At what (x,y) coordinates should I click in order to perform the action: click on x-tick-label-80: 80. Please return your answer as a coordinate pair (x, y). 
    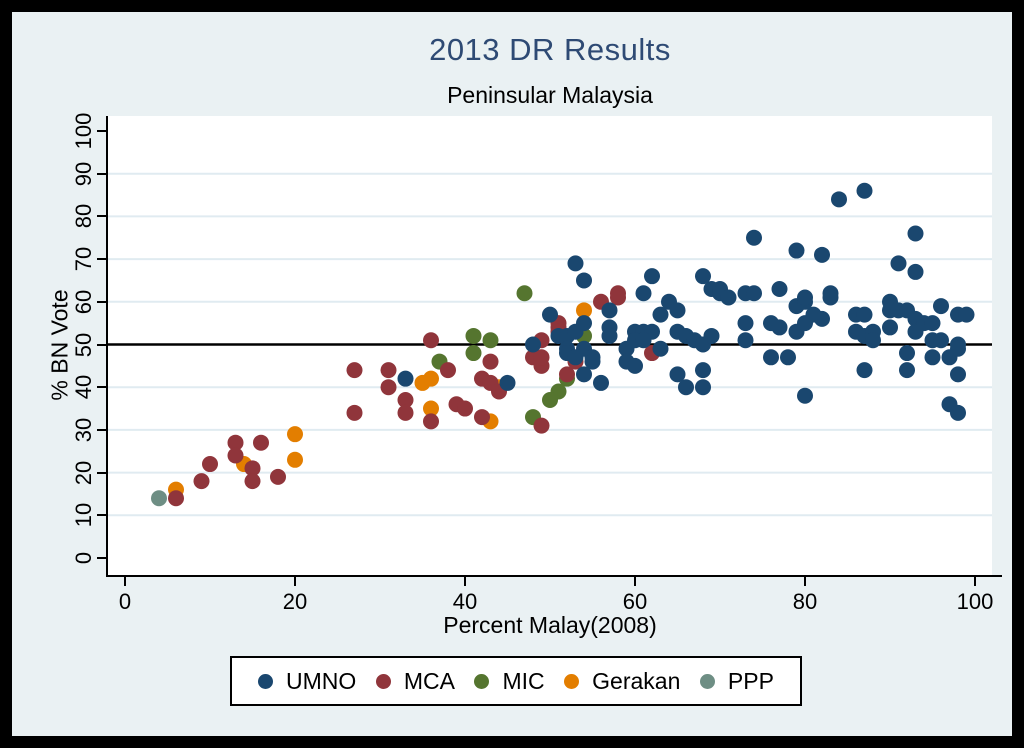
    Looking at the image, I should click on (805, 601).